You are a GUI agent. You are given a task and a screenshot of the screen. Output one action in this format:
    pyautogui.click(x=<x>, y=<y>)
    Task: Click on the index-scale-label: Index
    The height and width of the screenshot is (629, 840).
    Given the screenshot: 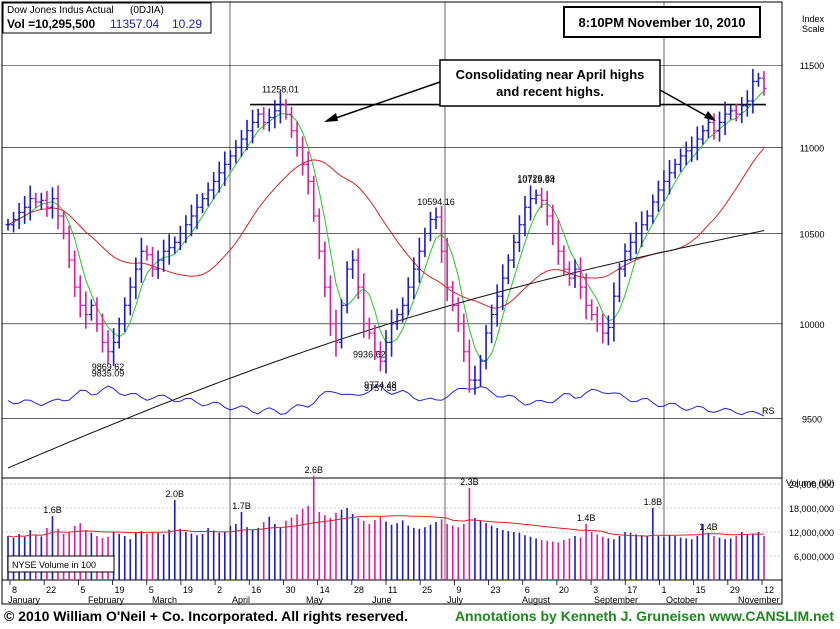 What is the action you would take?
    pyautogui.click(x=813, y=19)
    